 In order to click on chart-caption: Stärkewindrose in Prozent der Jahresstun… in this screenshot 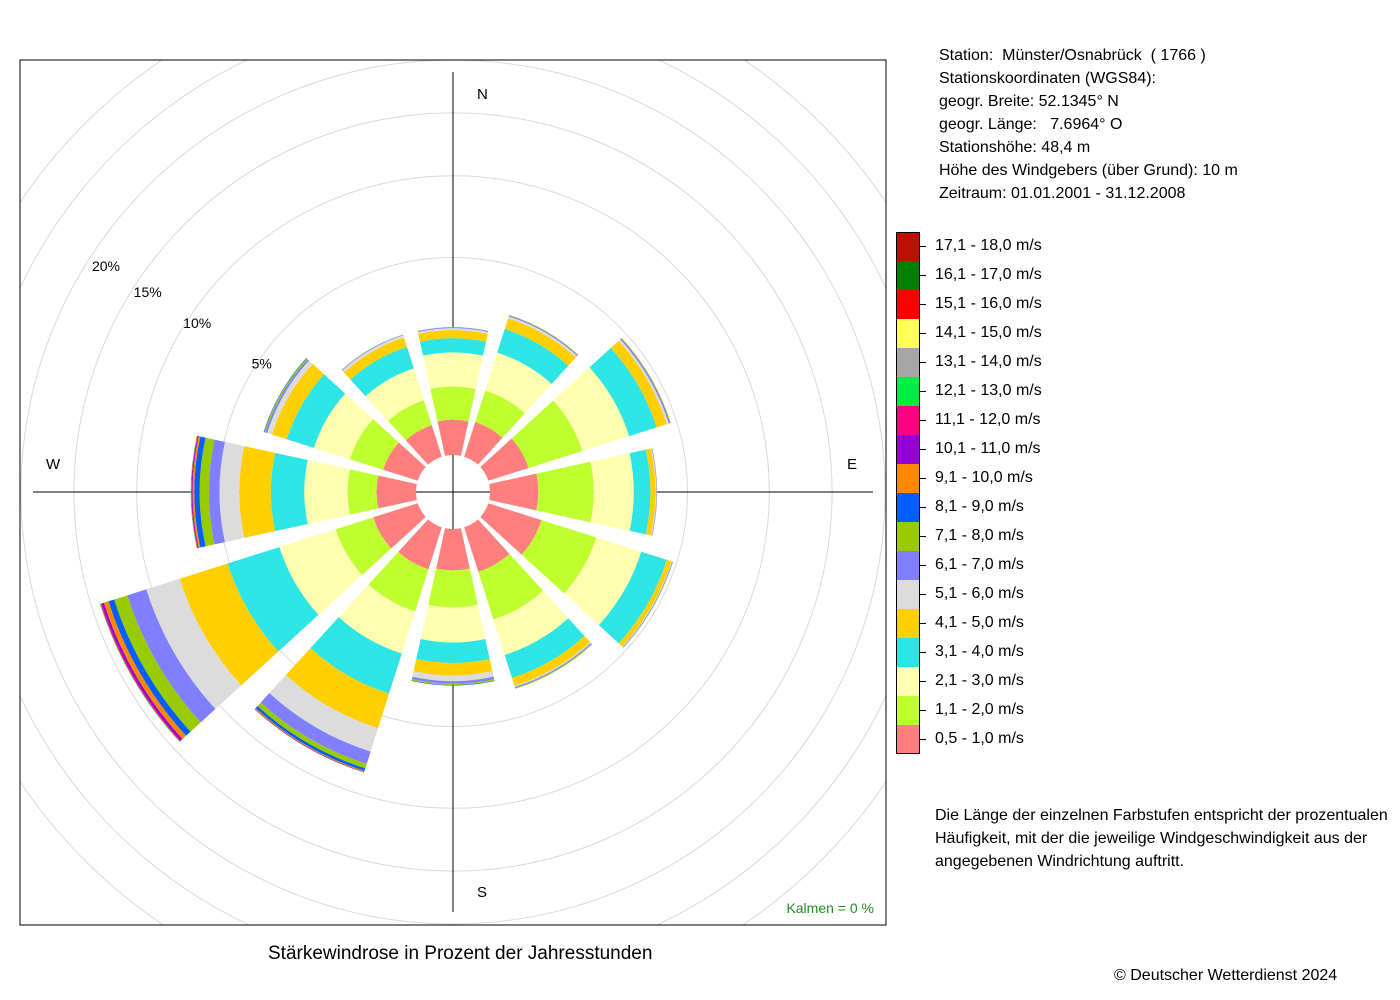, I will do `click(460, 953)`.